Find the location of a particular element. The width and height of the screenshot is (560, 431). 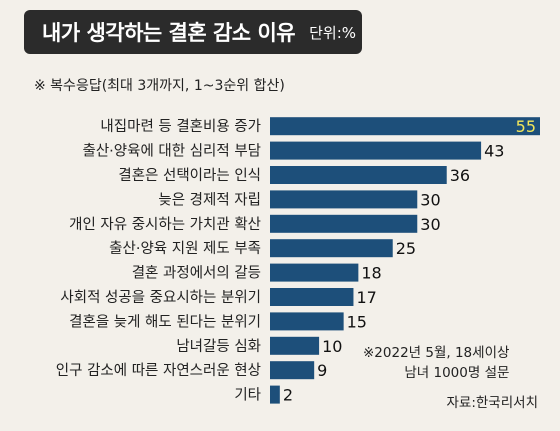

survey-note: ※2022년 5월, 18세이상 남녀 1000명 설문 is located at coordinates (436, 363).